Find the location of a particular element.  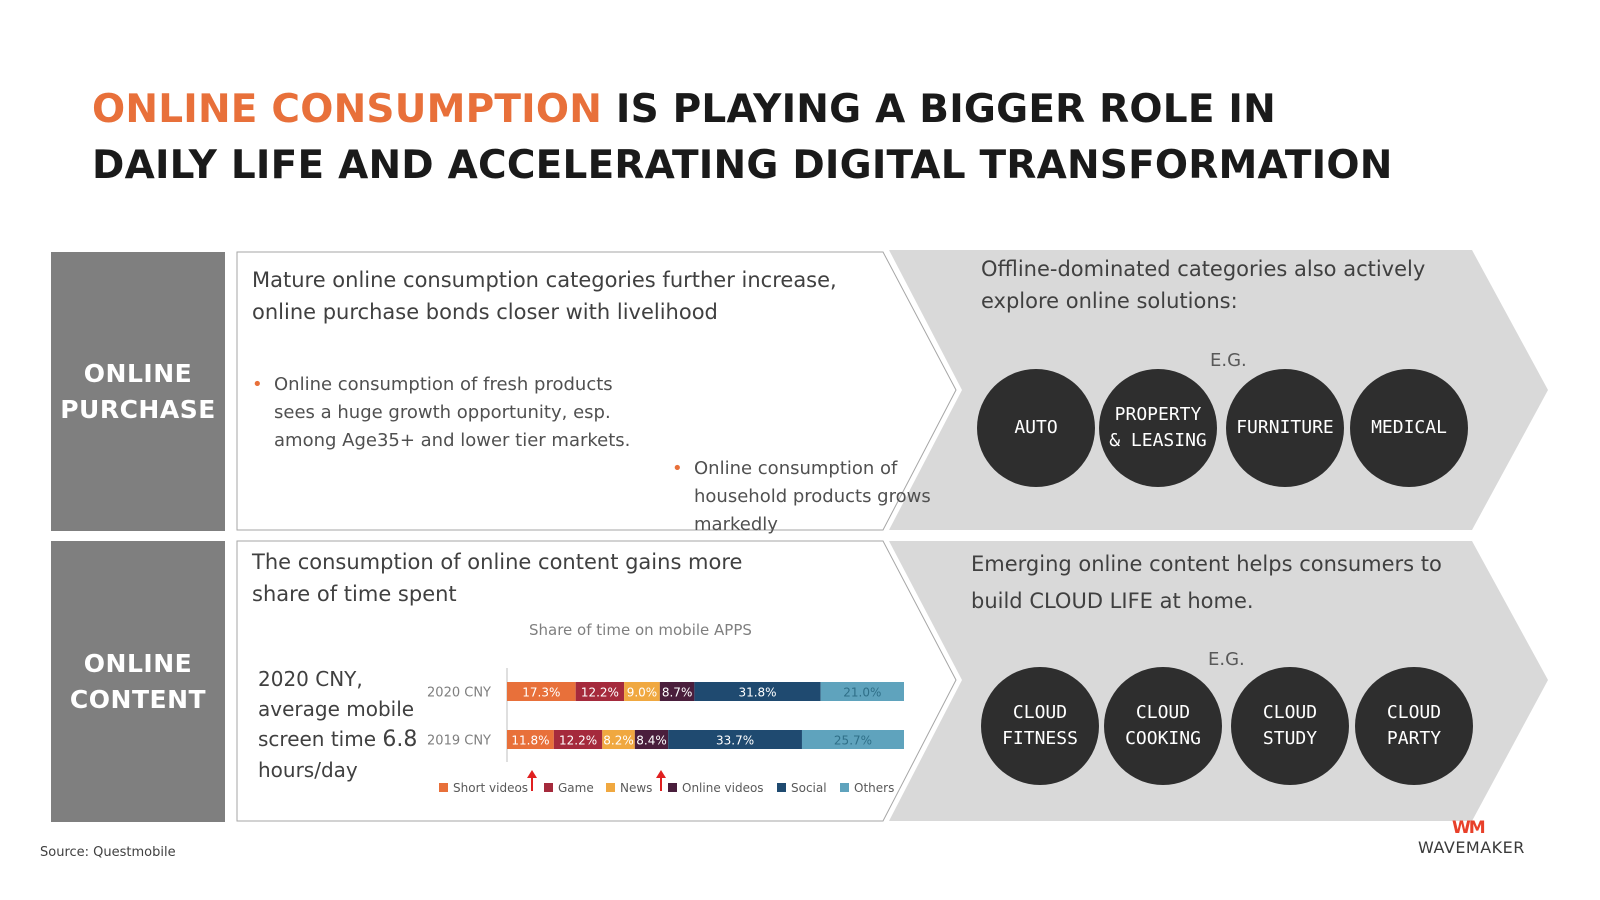

circle-line1: AUTO is located at coordinates (1036, 427).